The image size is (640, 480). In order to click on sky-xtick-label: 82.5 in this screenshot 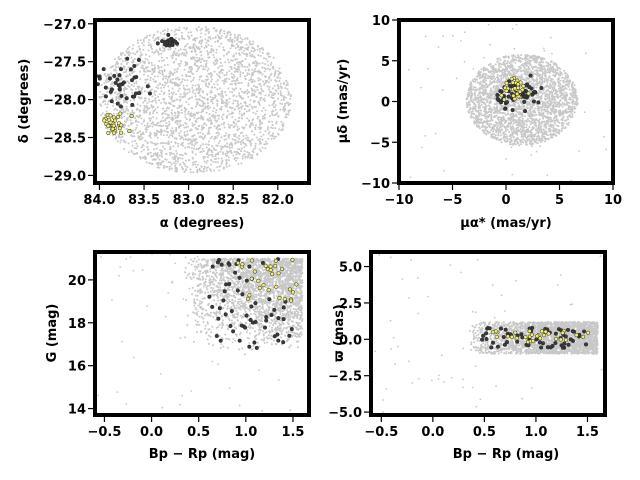, I will do `click(233, 200)`.